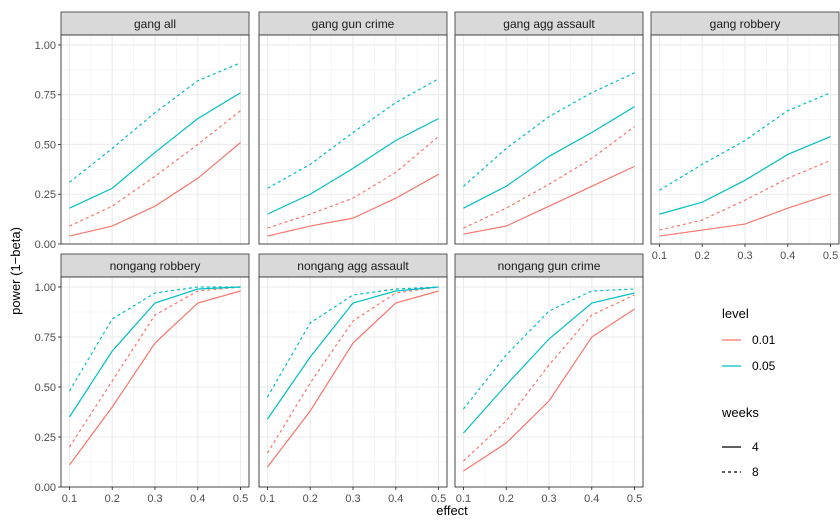 The image size is (840, 521). What do you see at coordinates (764, 366) in the screenshot?
I see `legend-level-0.05-label: 0.05` at bounding box center [764, 366].